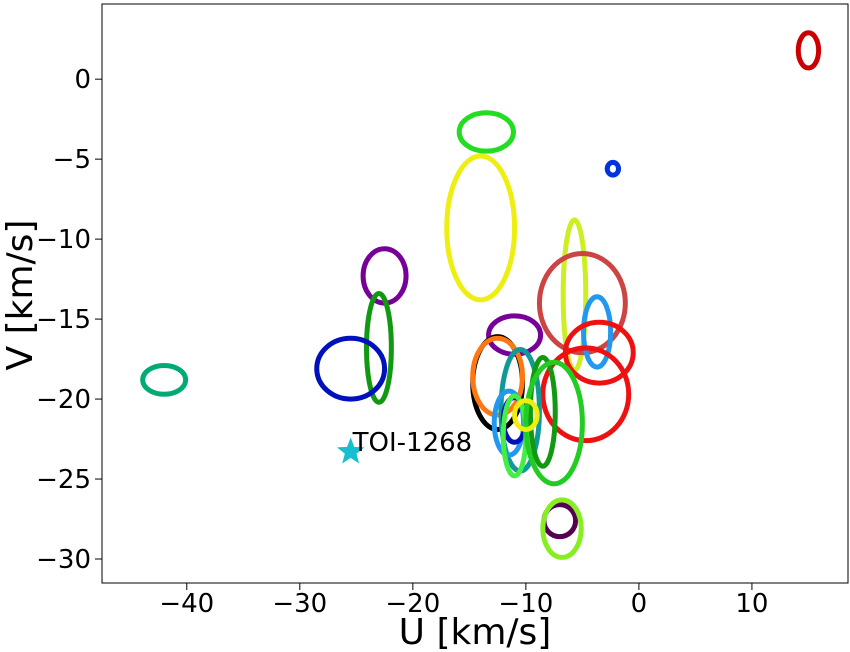  What do you see at coordinates (72, 160) in the screenshot?
I see `y-tick-label: −5` at bounding box center [72, 160].